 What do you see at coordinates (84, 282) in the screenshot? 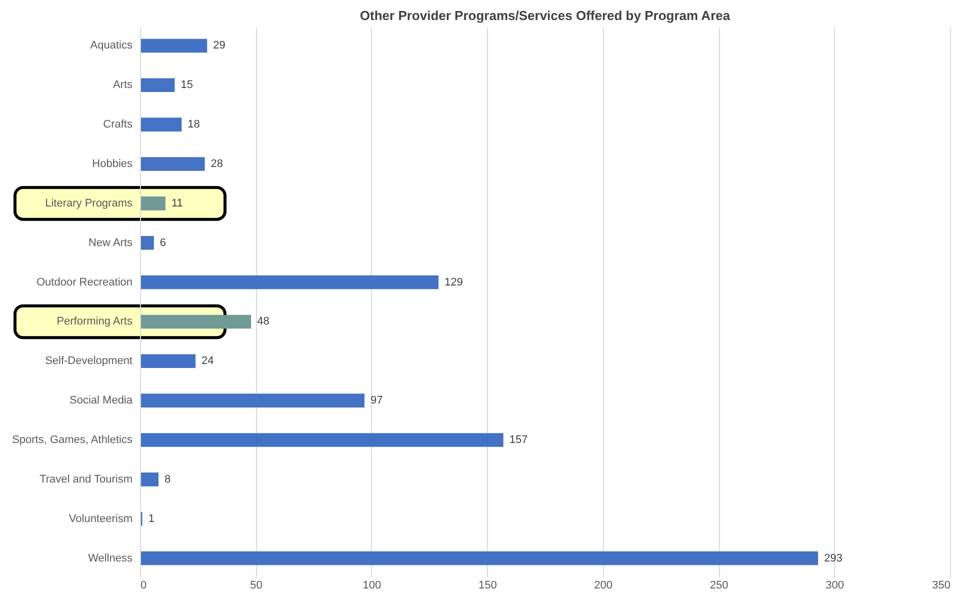
I see `y-tick-label: Outdoor Recreation` at bounding box center [84, 282].